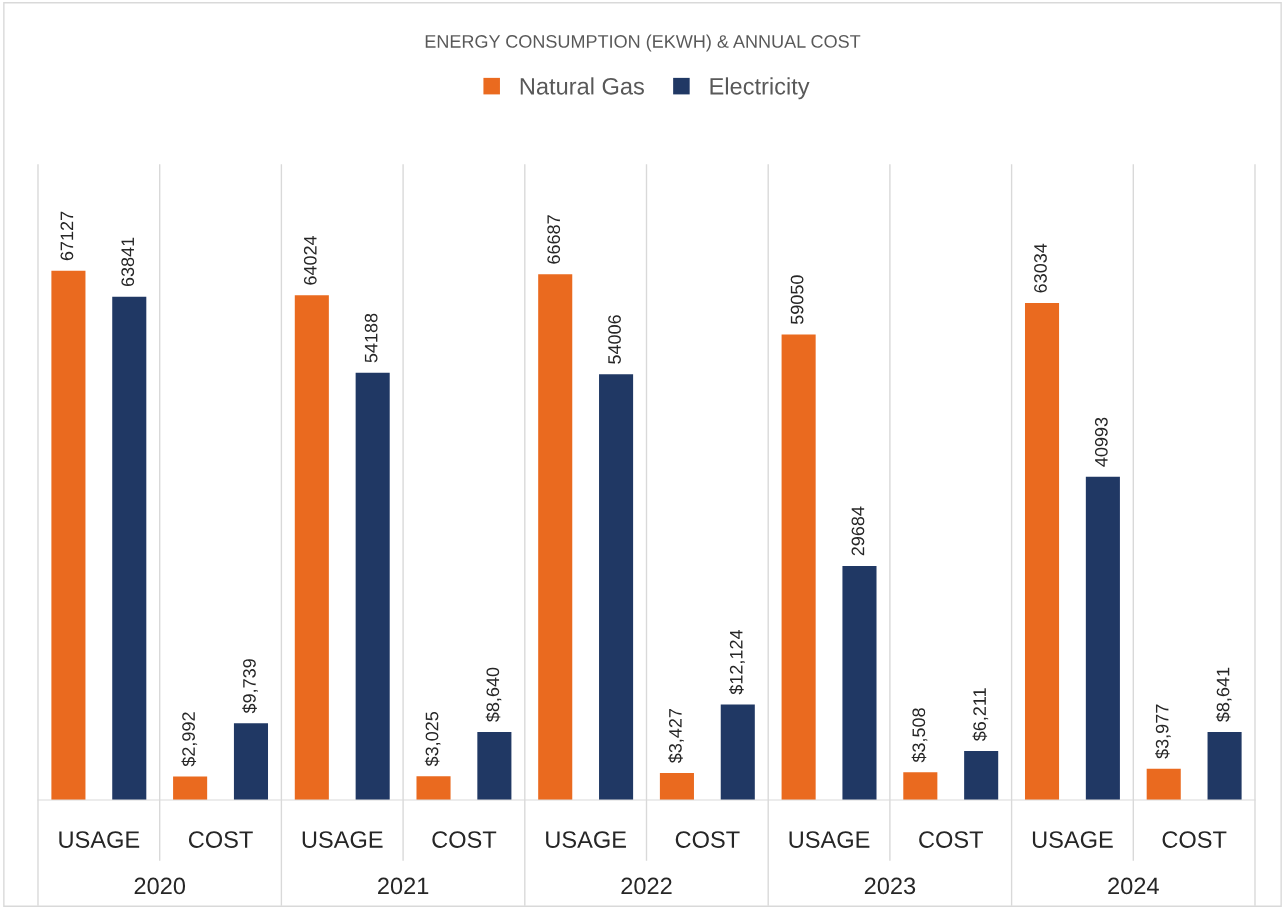 This screenshot has height=909, width=1285. Describe the element at coordinates (1040, 268) in the screenshot. I see `data-label: 63034` at that location.